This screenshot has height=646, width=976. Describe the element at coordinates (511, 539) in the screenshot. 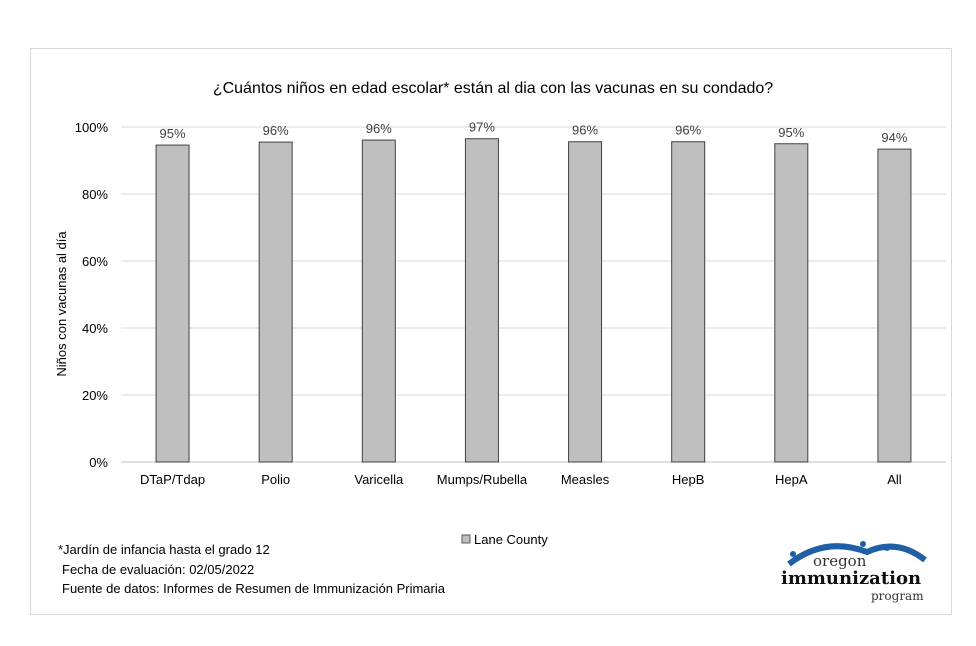

I see `legend-label: Lane County` at that location.